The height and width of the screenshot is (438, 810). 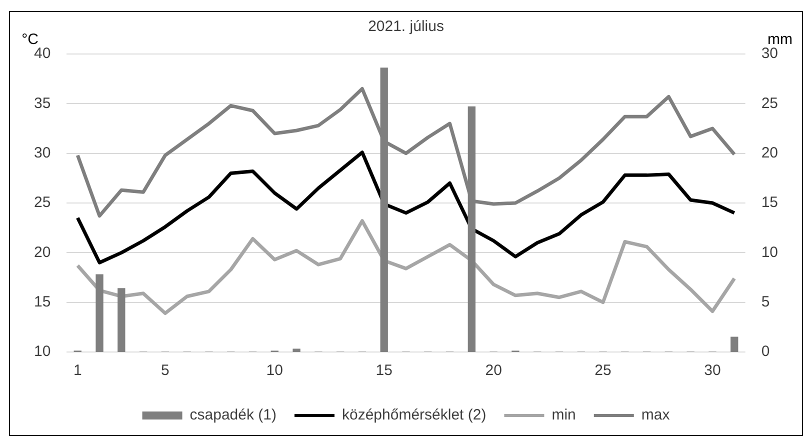 I want to click on y2-tick-label: 5, so click(x=765, y=301).